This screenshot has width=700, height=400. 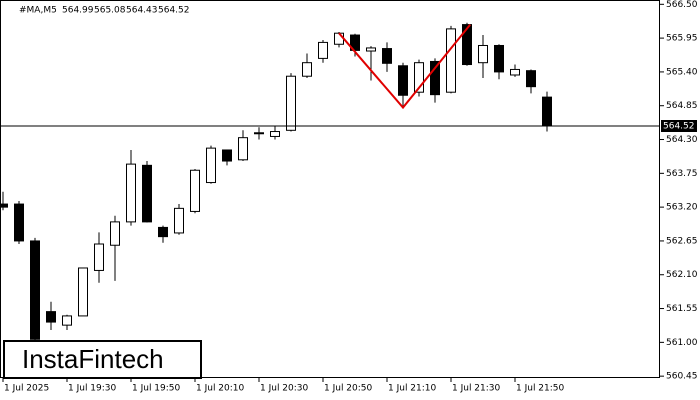 What do you see at coordinates (682, 241) in the screenshot?
I see `y-tick-label: 562.65` at bounding box center [682, 241].